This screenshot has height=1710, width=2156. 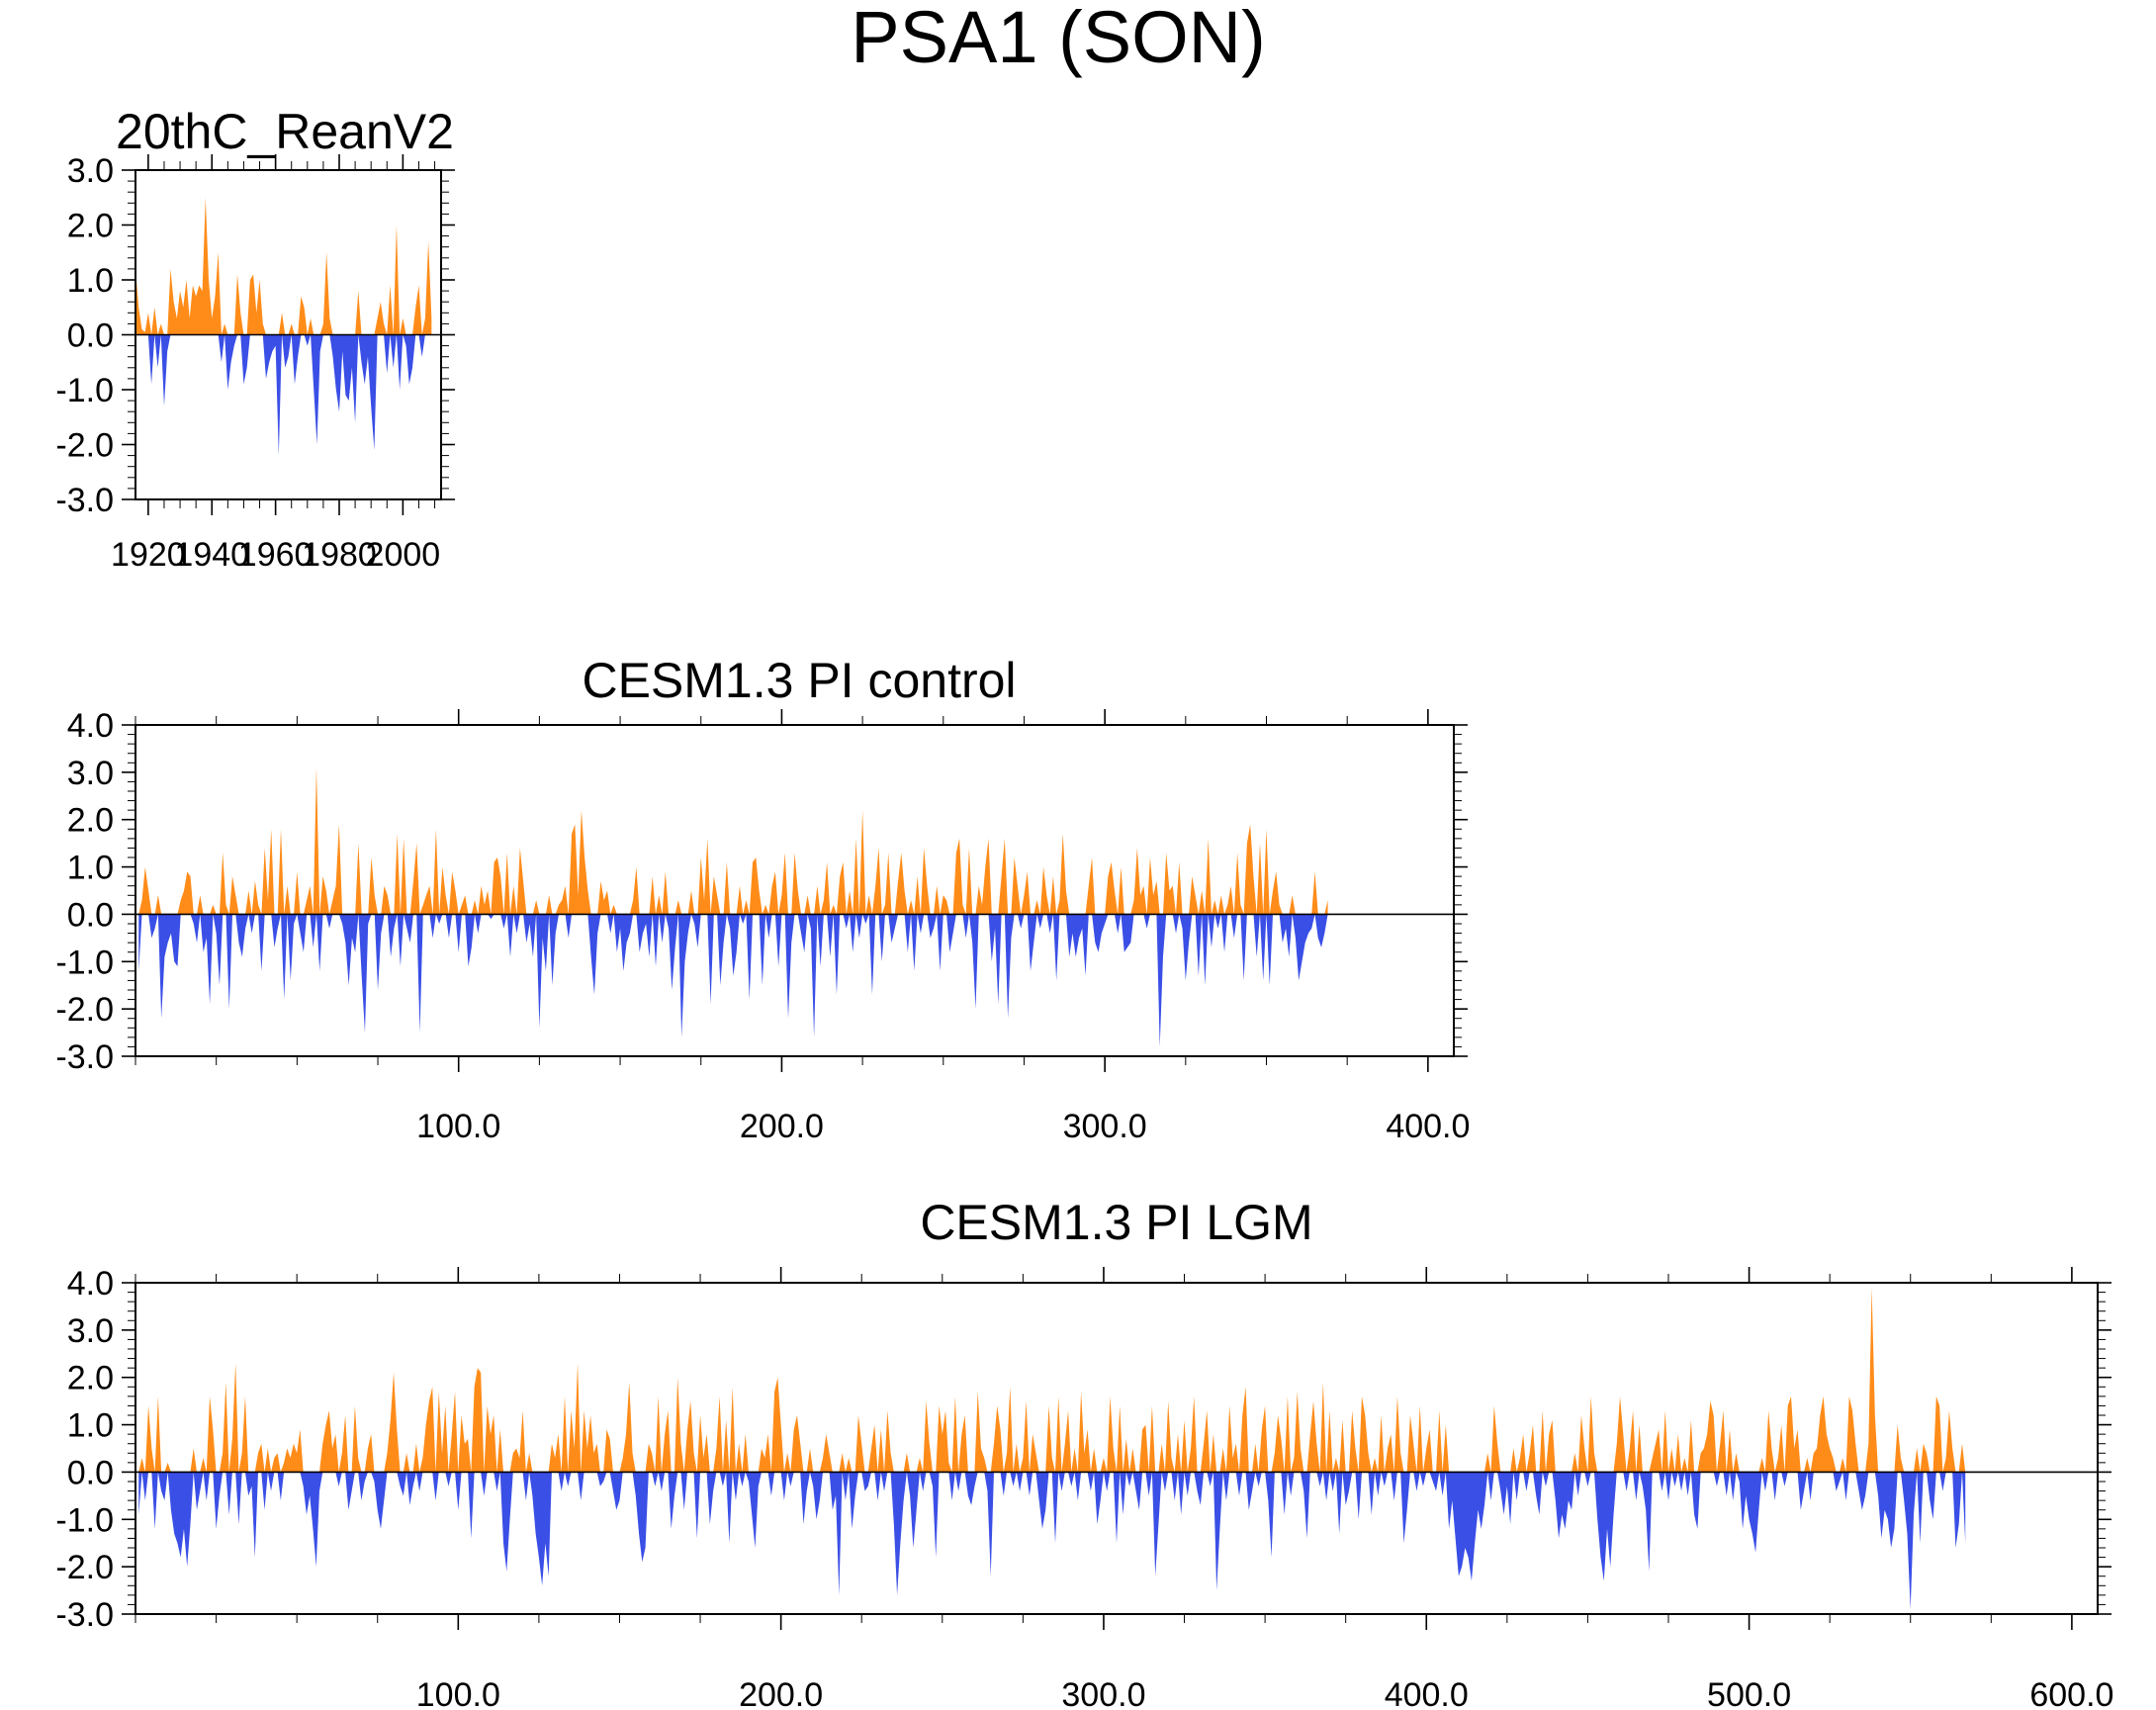 What do you see at coordinates (1058, 39) in the screenshot?
I see `figure-title: PSA1 (SON)` at bounding box center [1058, 39].